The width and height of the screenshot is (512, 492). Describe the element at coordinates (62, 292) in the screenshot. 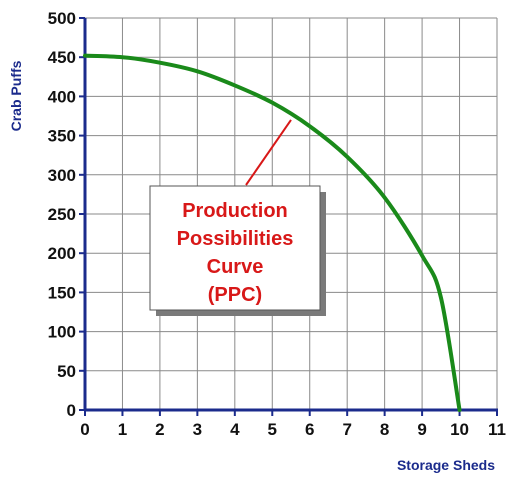

I see `y-tick-label: 150` at that location.